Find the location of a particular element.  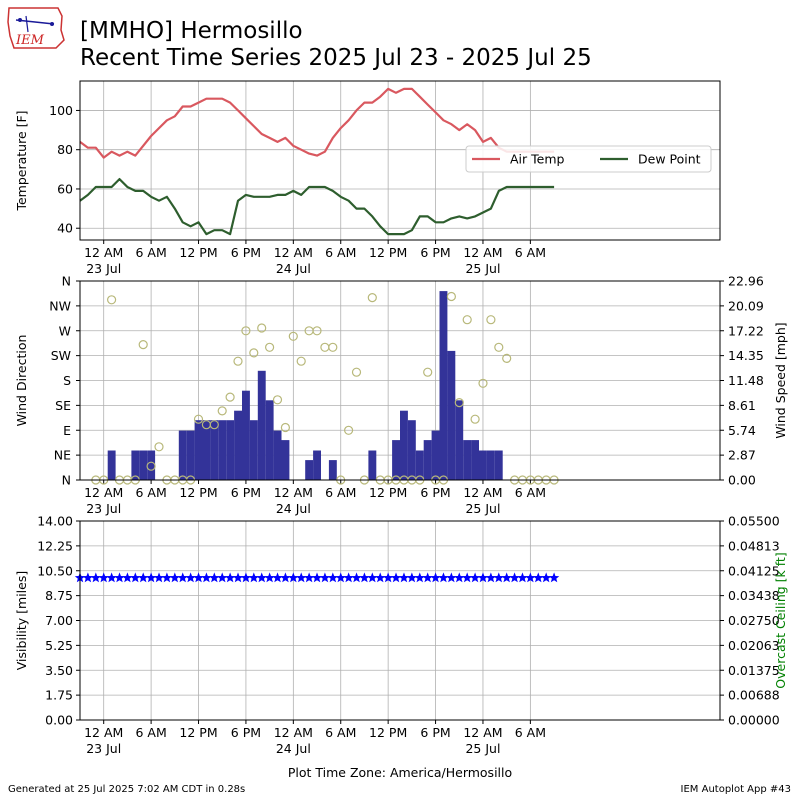

temp-x-tick-label: 6 PM is located at coordinates (246, 252).